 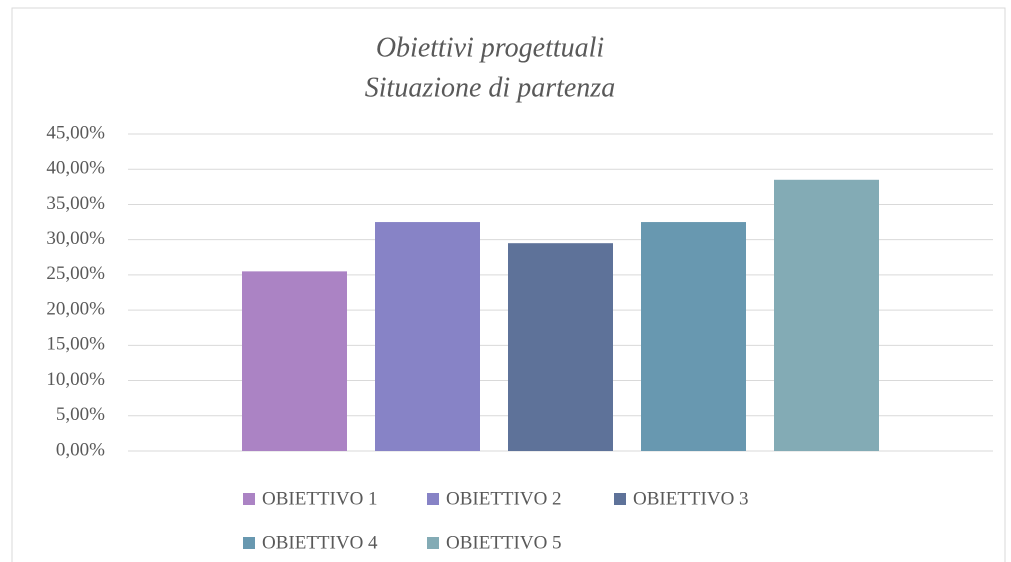 I want to click on legend-label: OBIETTIVO 5, so click(x=504, y=542).